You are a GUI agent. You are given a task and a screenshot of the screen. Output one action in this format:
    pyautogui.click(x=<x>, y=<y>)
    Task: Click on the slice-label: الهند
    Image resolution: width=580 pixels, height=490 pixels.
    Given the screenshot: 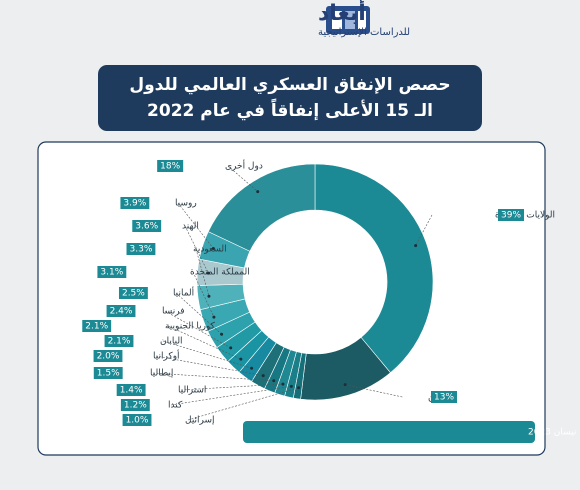 What is the action you would take?
    pyautogui.click(x=190, y=227)
    